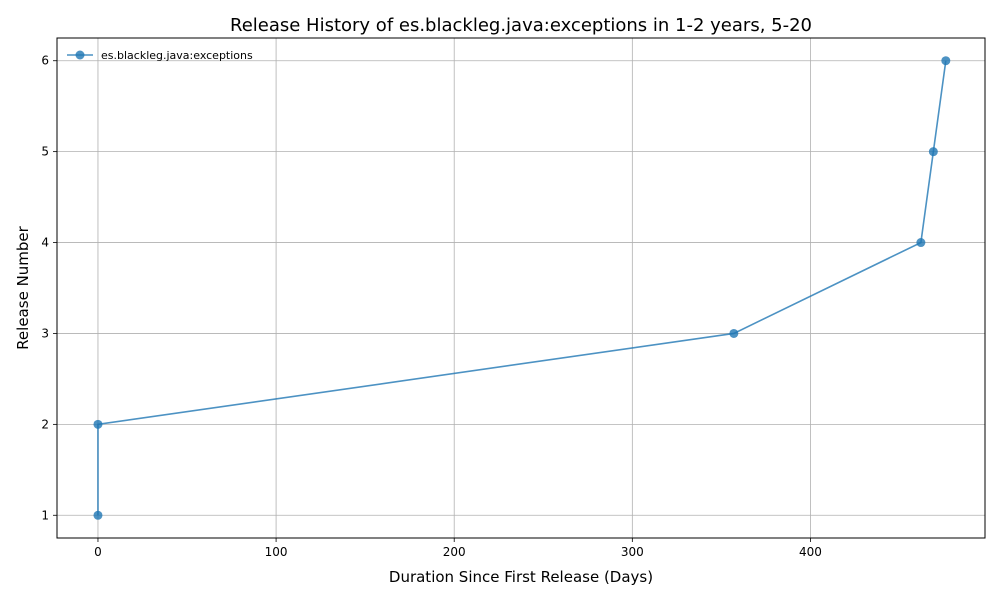 The image size is (1000, 600). Describe the element at coordinates (45, 152) in the screenshot. I see `y-tick-label: 5` at that location.